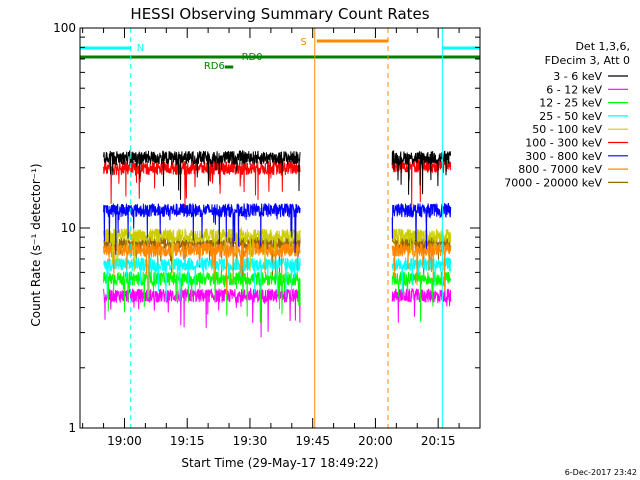 The height and width of the screenshot is (480, 640). What do you see at coordinates (64, 28) in the screenshot?
I see `y-tick-label-2: 100` at bounding box center [64, 28].